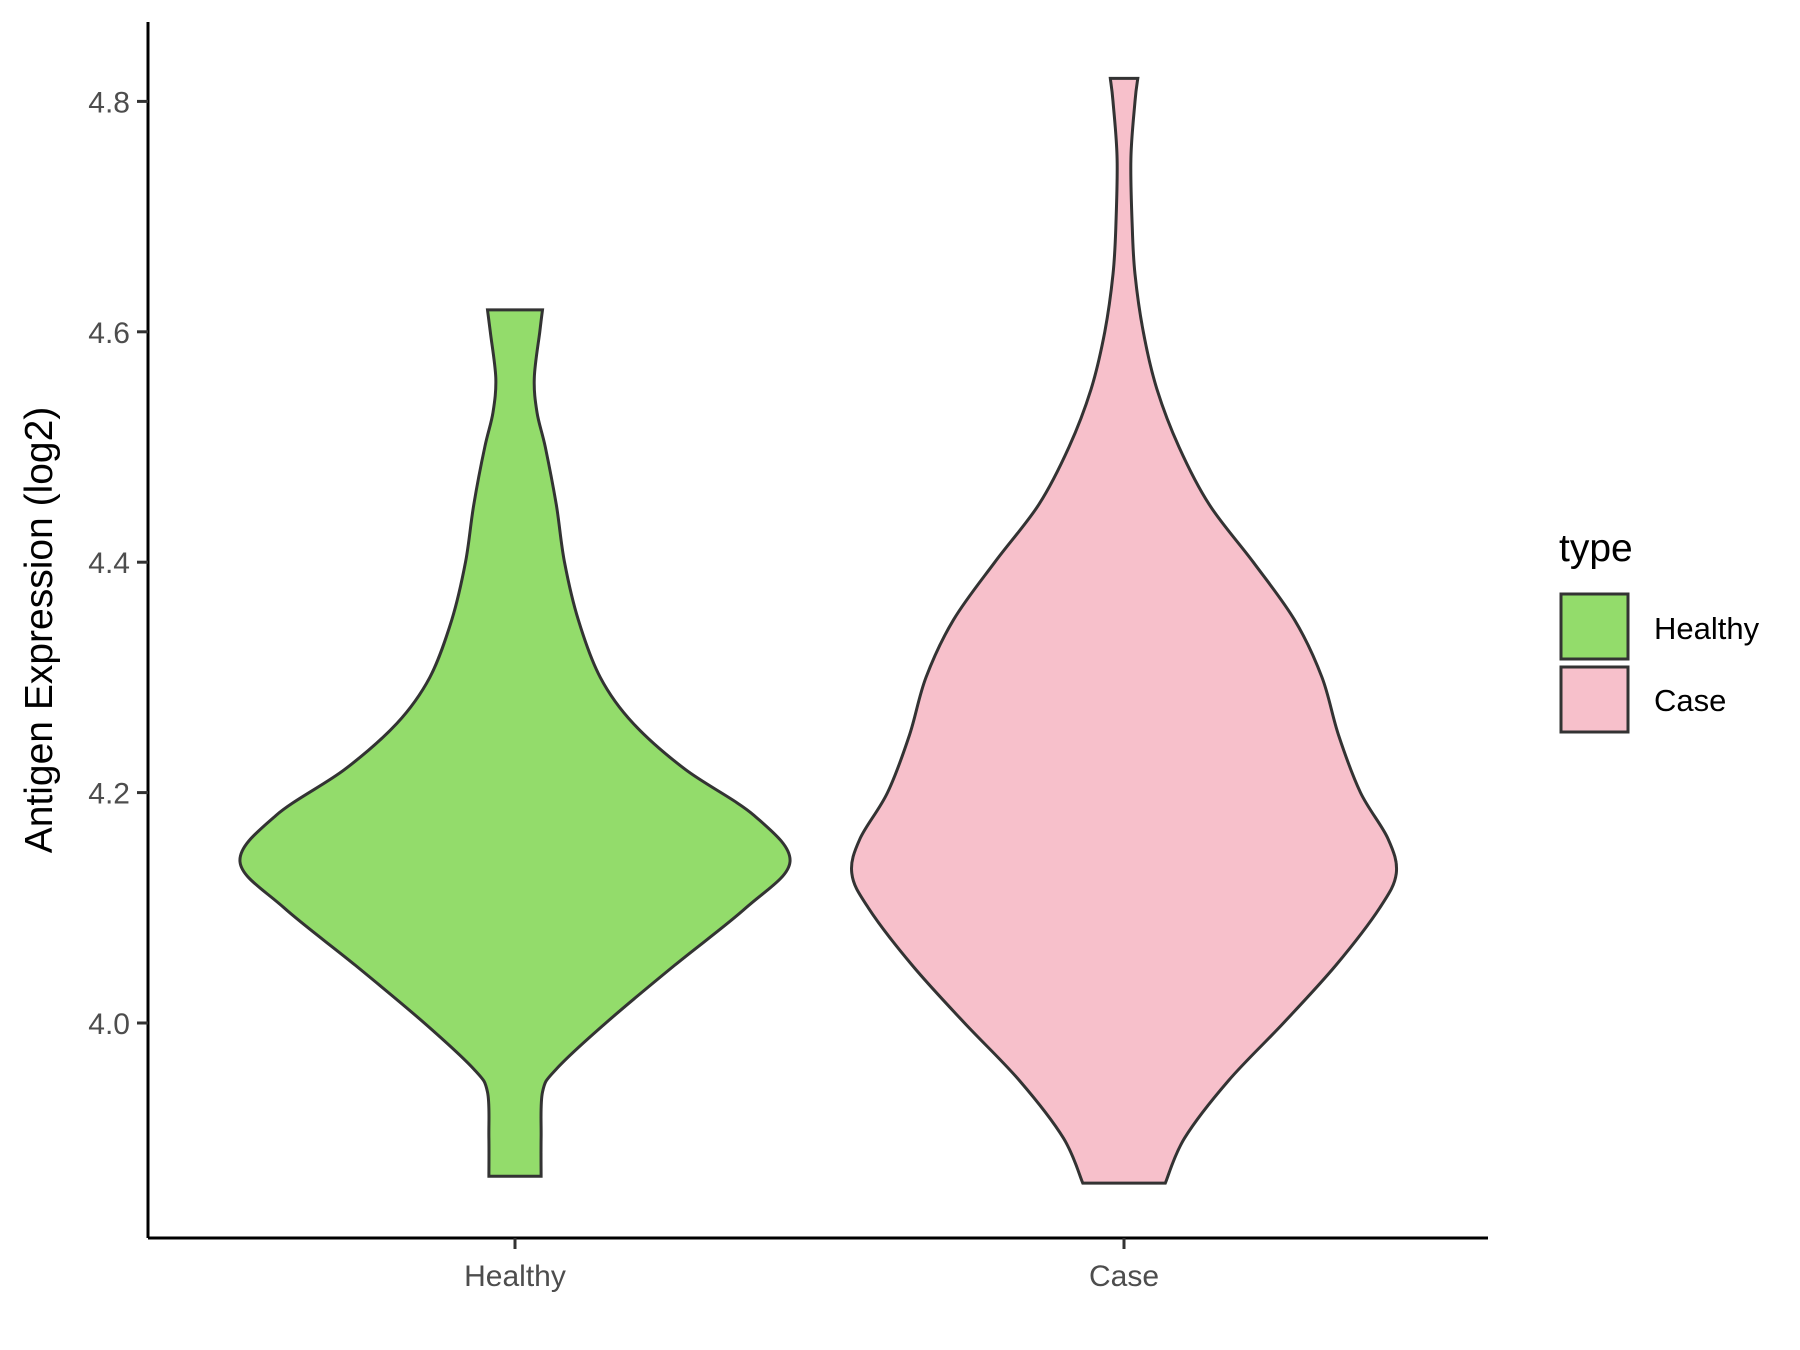  I want to click on y-tick-label: 4.6, so click(109, 333).